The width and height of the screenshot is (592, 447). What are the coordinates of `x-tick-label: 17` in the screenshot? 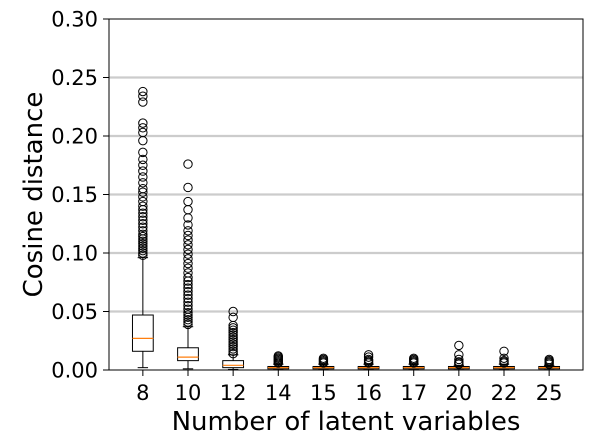 It's located at (413, 393).